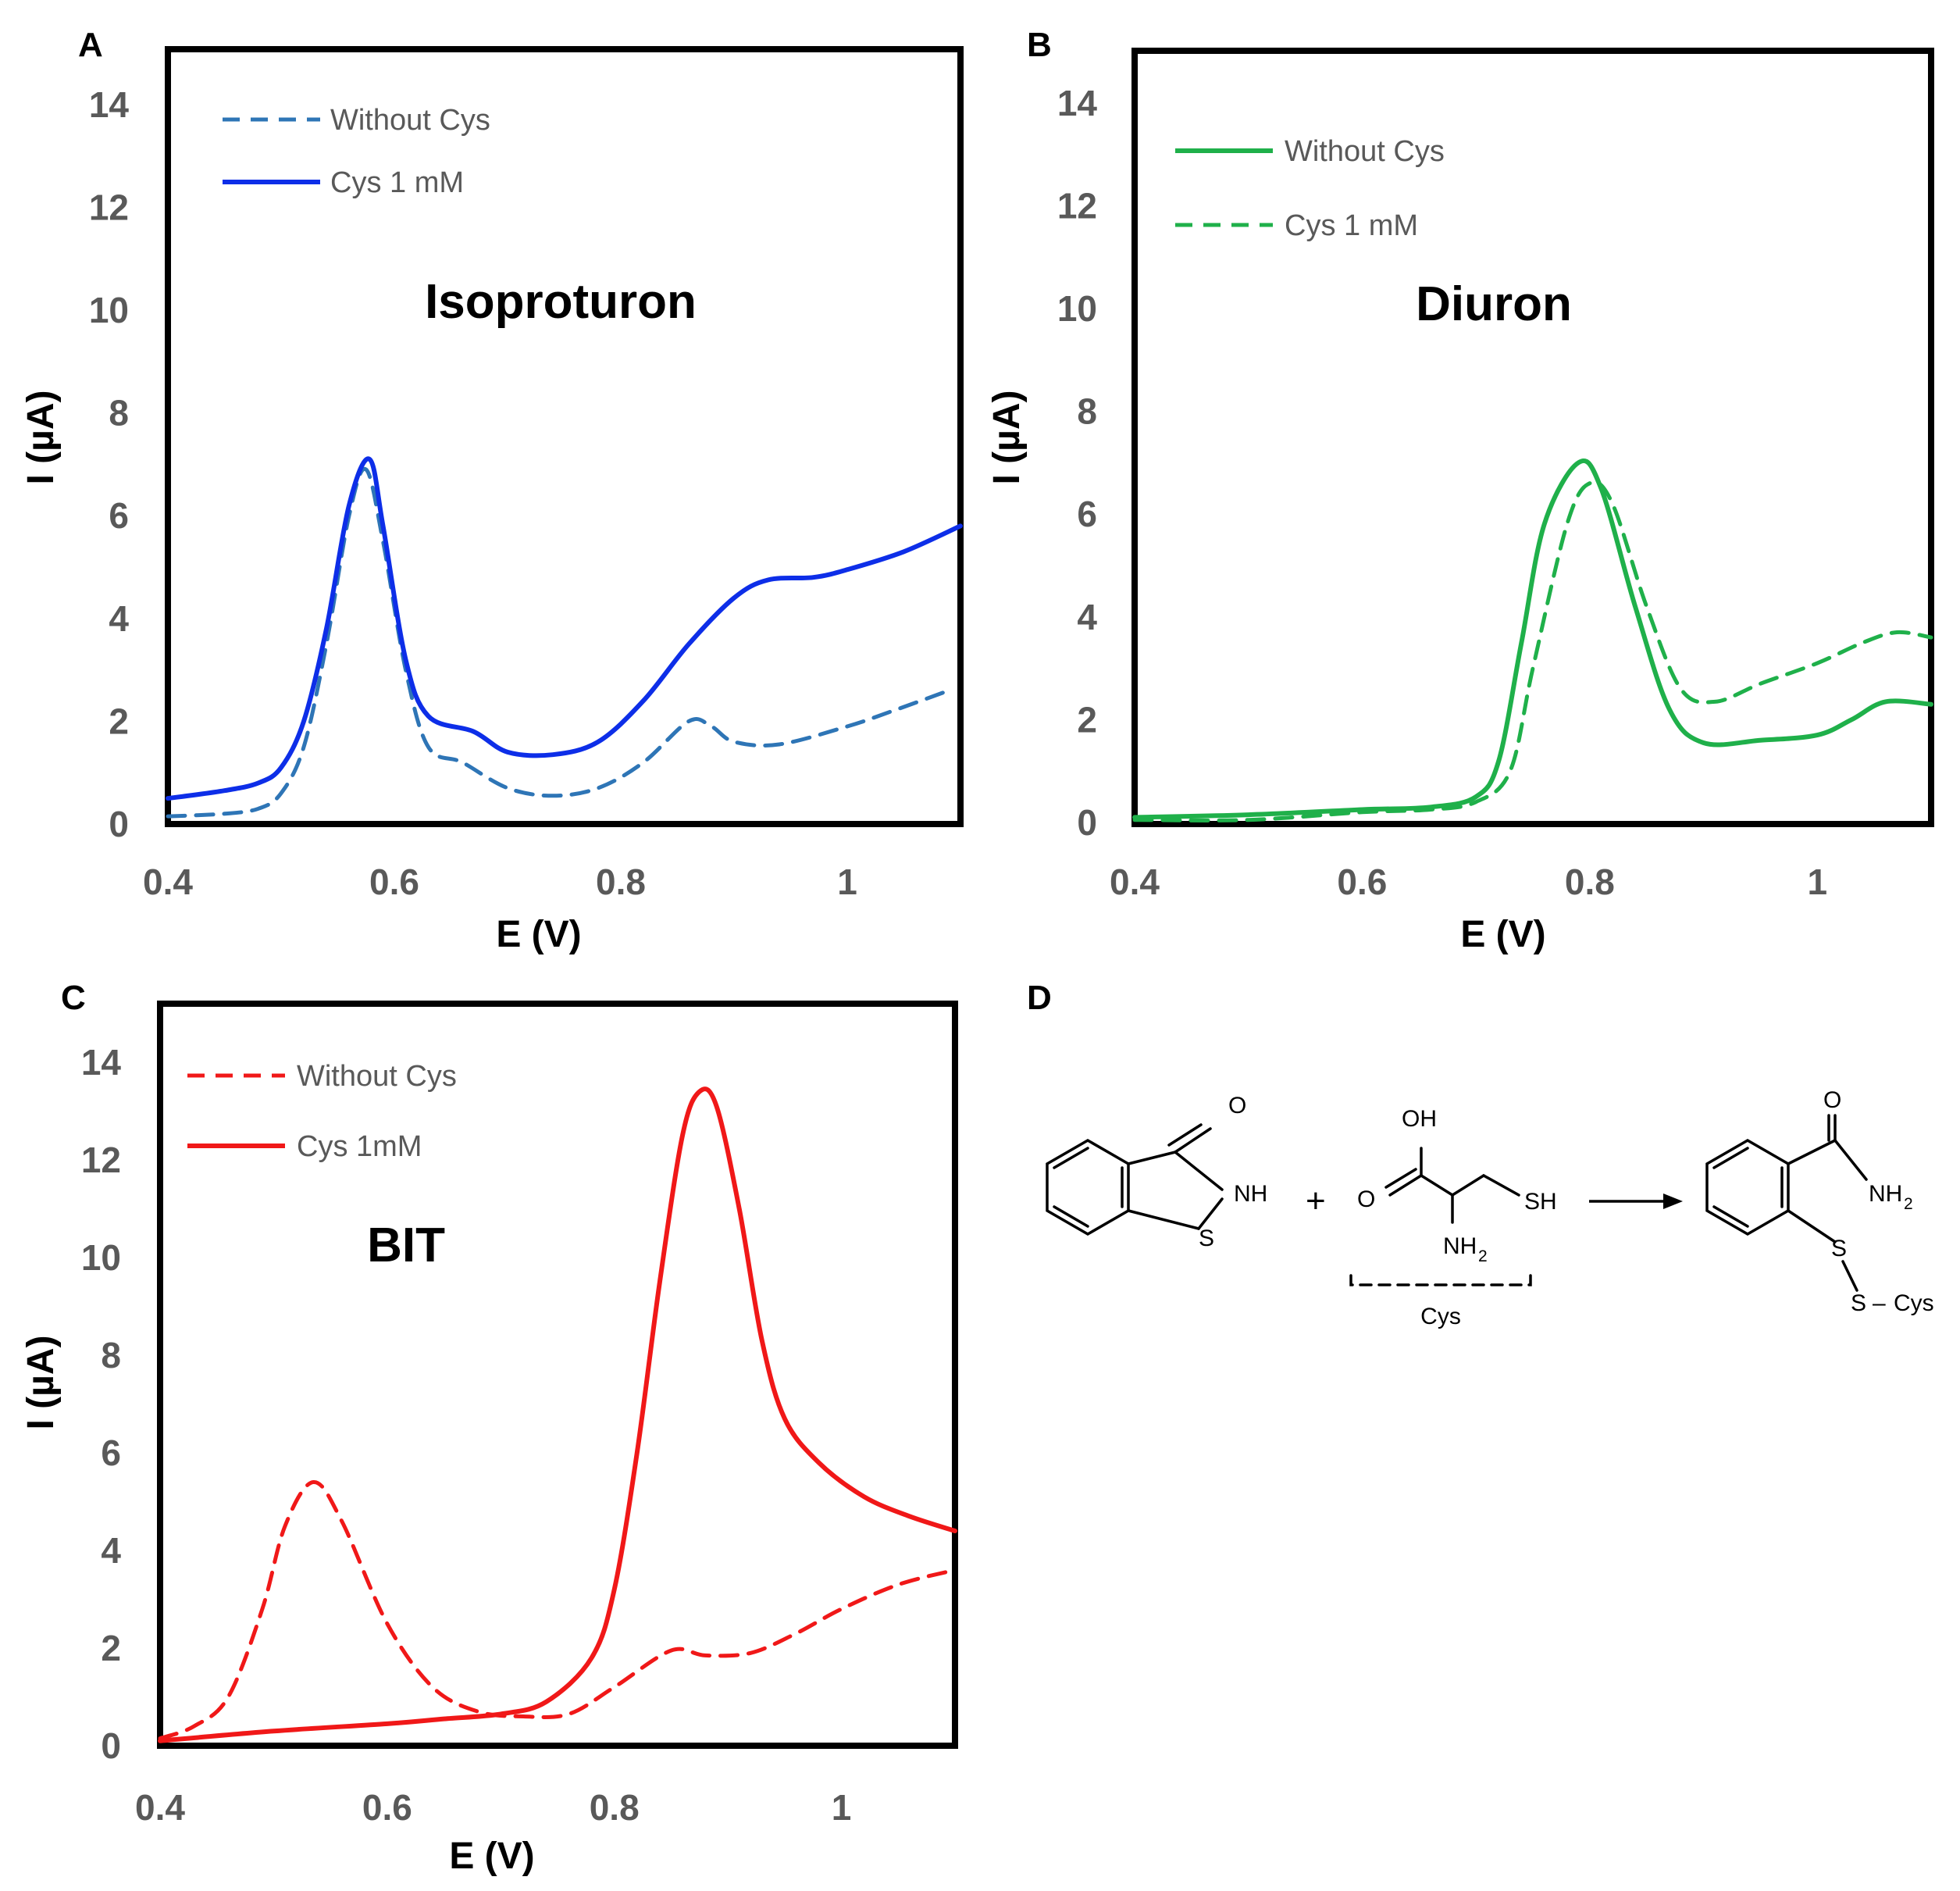  Describe the element at coordinates (621, 882) in the screenshot. I see `x-tick-label-a: 0.8` at that location.